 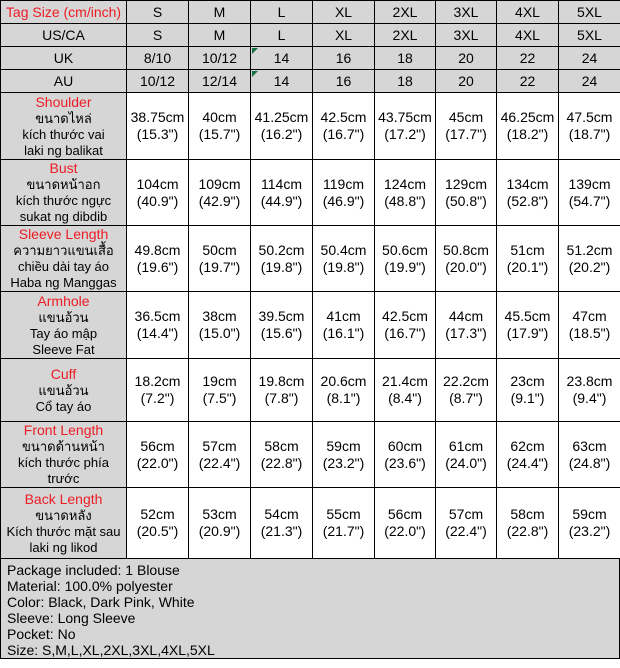 I want to click on measurement-cell: 58cm (22.8"), so click(x=527, y=523).